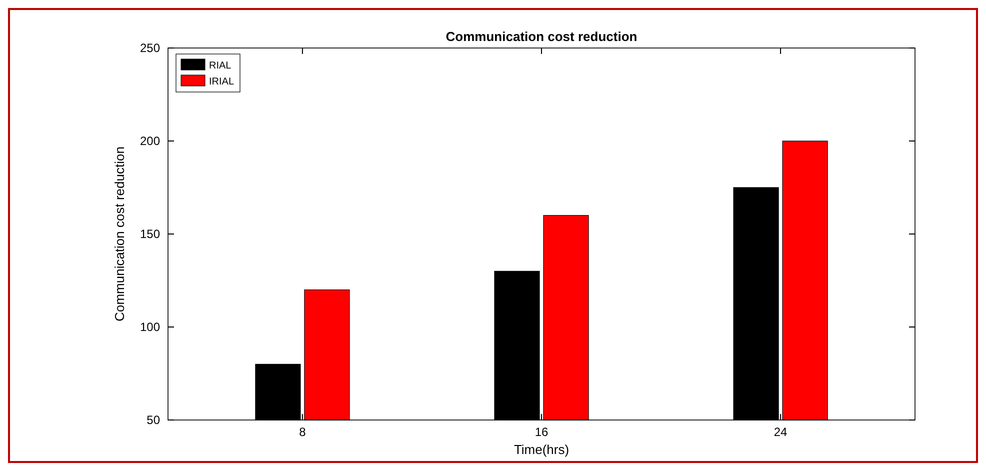 This screenshot has height=471, width=986. I want to click on y-tick-label: 250, so click(150, 48).